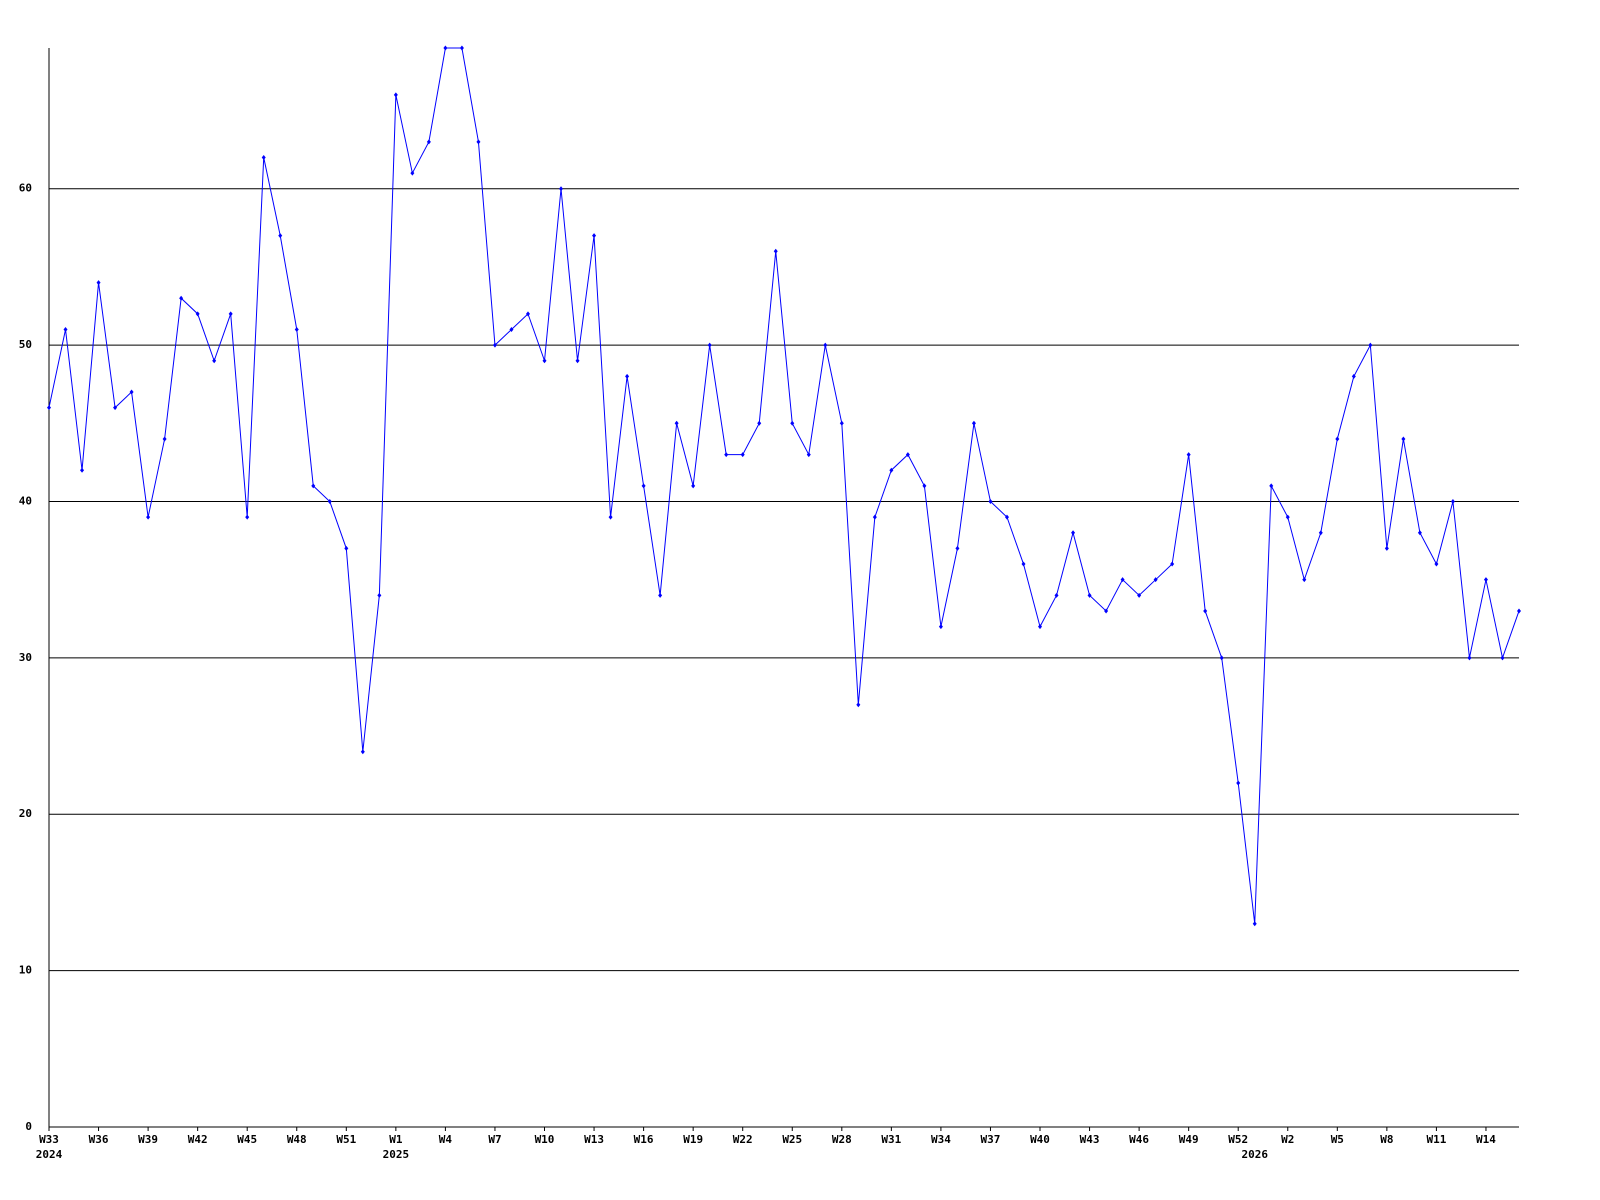 This screenshot has height=1200, width=1600. I want to click on y-tick-label: 20, so click(25, 813).